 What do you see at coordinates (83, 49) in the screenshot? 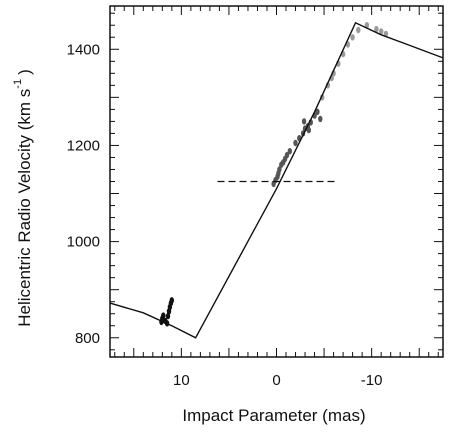
I see `y-tick-label: 1400` at bounding box center [83, 49].